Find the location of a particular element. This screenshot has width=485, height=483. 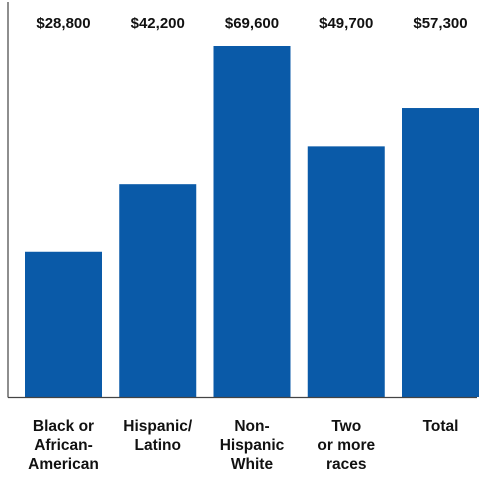

category-label-line: White is located at coordinates (252, 464).